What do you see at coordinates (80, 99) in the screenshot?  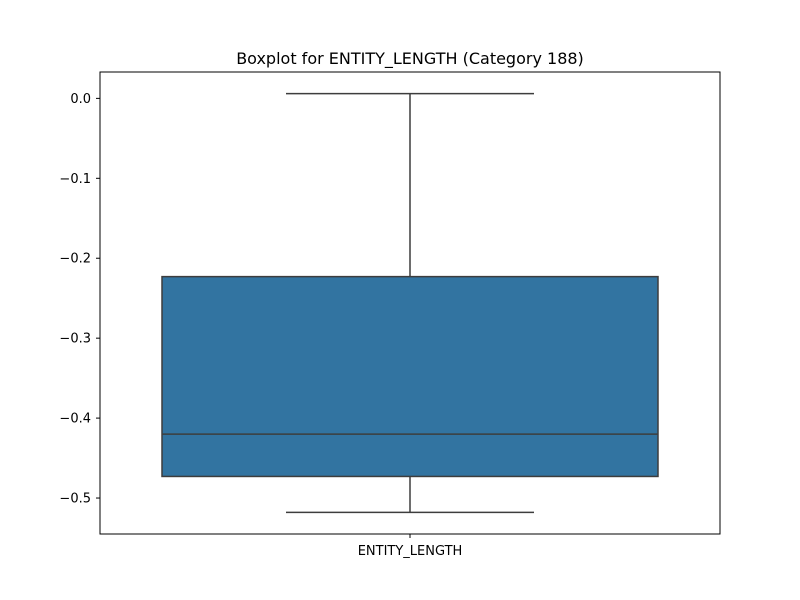 I see `y-tick-label: 0.0` at bounding box center [80, 99].